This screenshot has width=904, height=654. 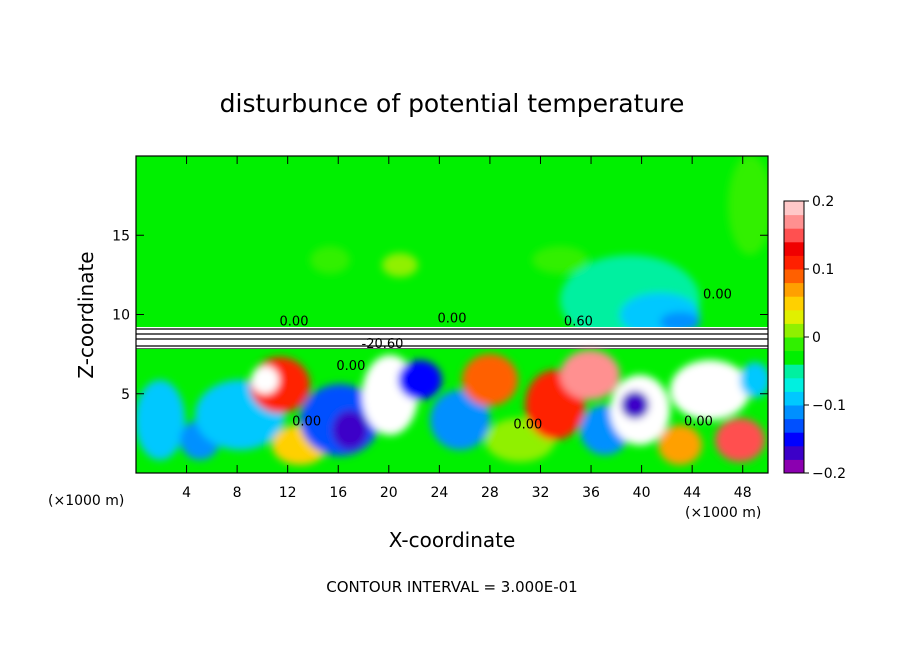 I want to click on x-unit-label-right: (×1000 m), so click(x=723, y=513).